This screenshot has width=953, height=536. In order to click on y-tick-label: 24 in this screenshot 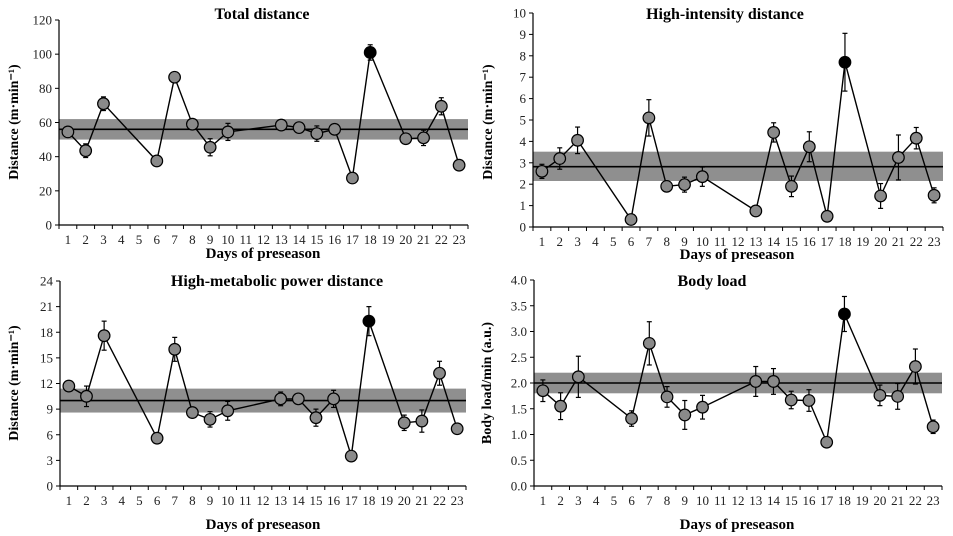, I will do `click(47, 281)`.